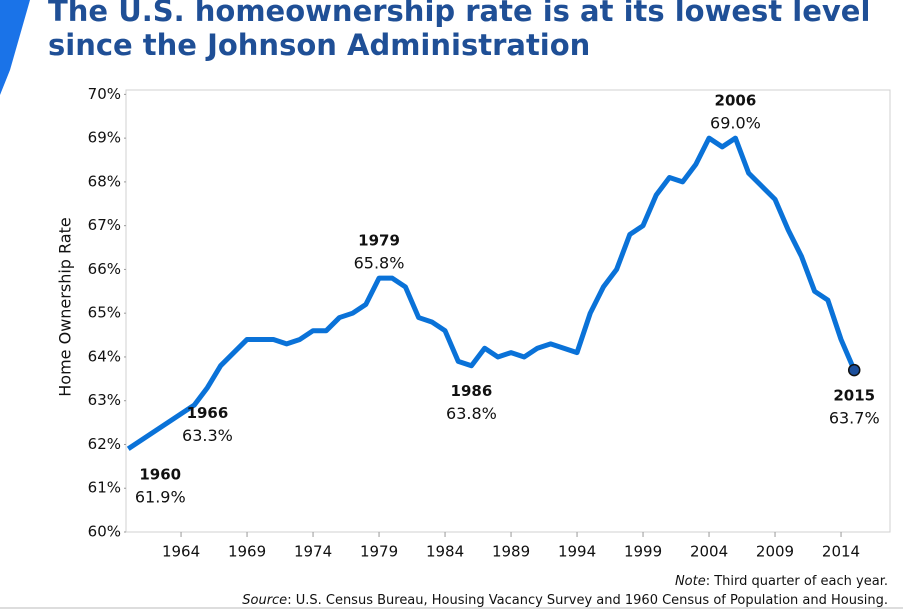 This screenshot has height=610, width=903. What do you see at coordinates (208, 413) in the screenshot?
I see `point-year-label: 1966` at bounding box center [208, 413].